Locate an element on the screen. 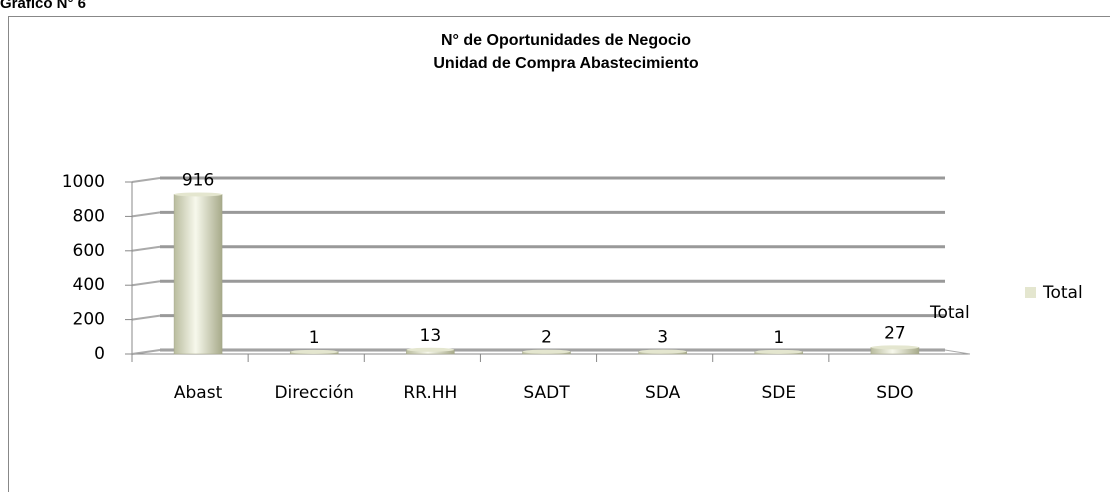  x-tick-label: Abast is located at coordinates (198, 393).